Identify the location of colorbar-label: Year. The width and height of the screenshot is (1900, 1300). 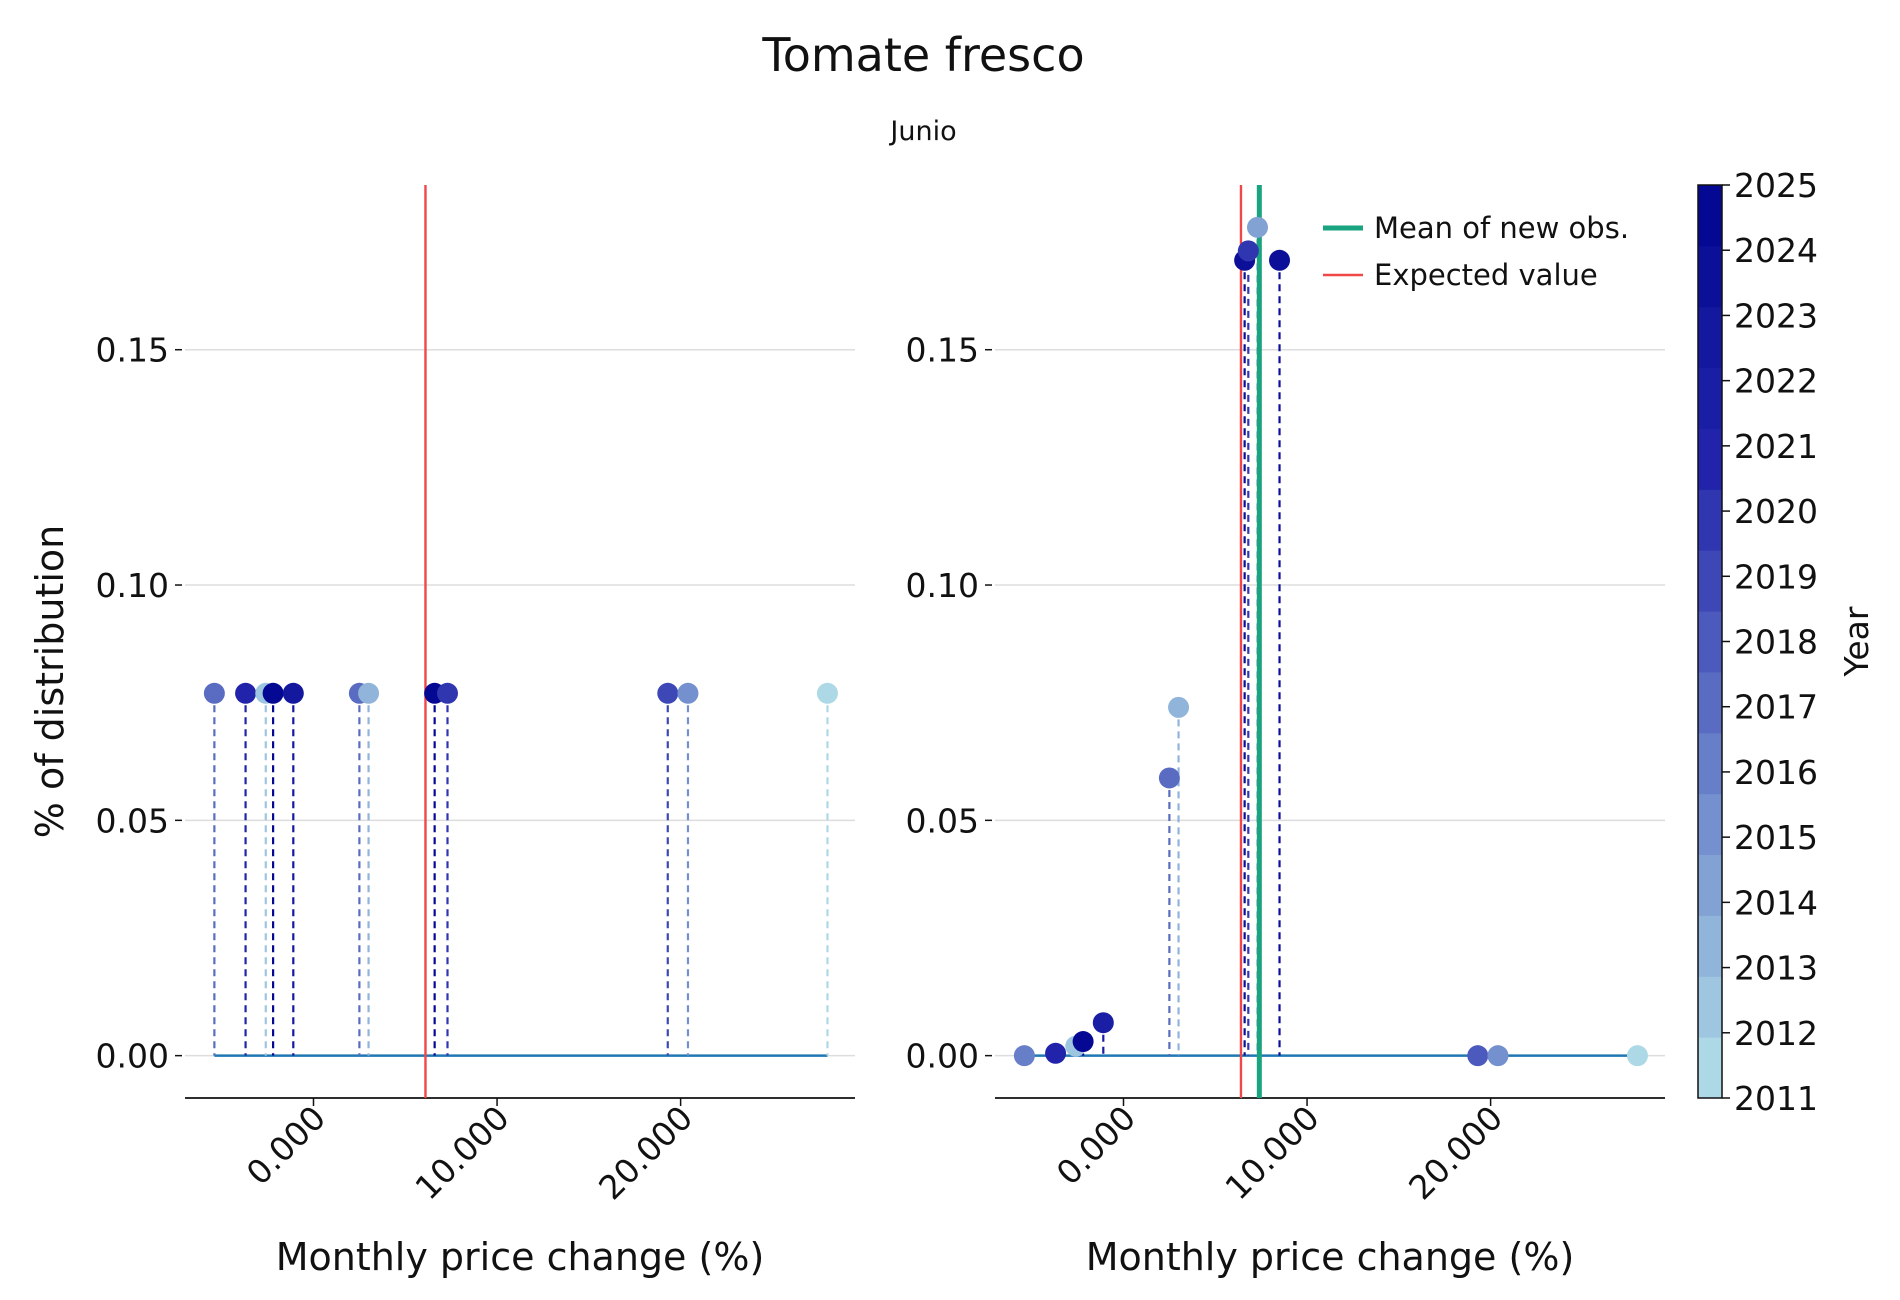
(1856, 641).